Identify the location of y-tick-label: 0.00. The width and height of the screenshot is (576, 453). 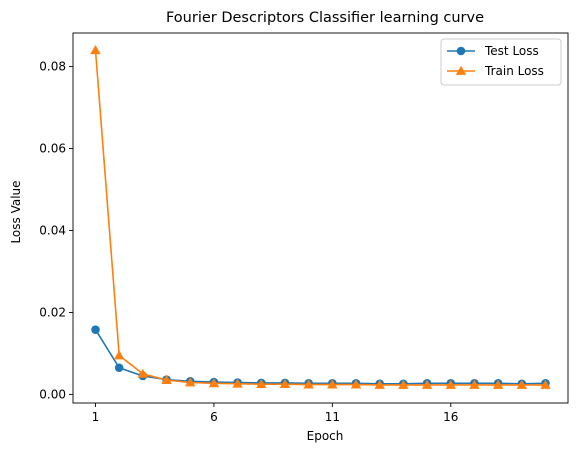
(52, 394).